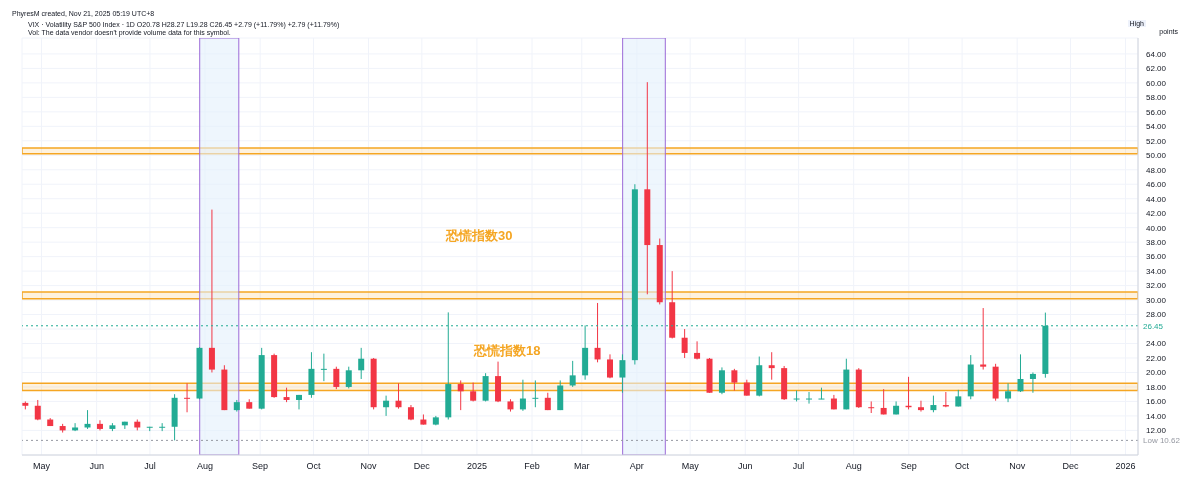 This screenshot has height=487, width=1200. Describe the element at coordinates (1156, 416) in the screenshot. I see `y-tick-label: 14.00` at that location.